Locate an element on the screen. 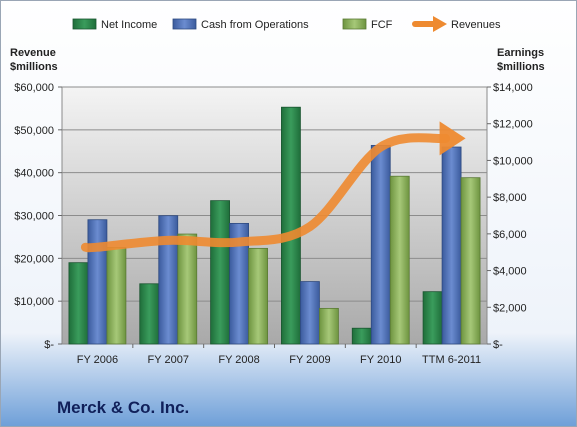 The image size is (577, 427). right-tick-label: $8,000 is located at coordinates (510, 198).